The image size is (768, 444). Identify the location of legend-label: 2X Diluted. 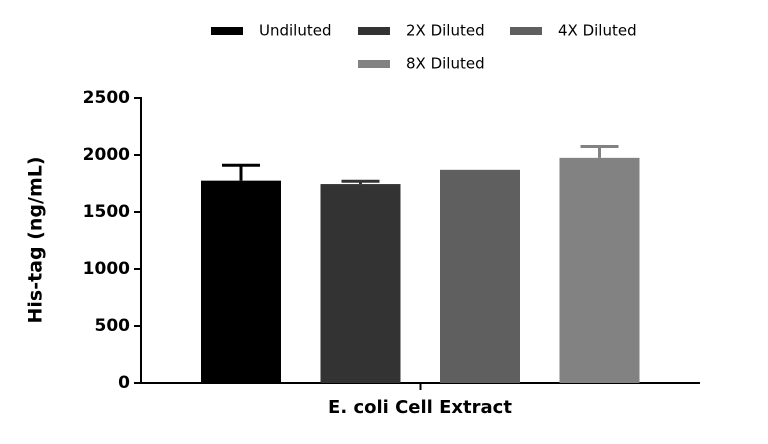
(445, 31).